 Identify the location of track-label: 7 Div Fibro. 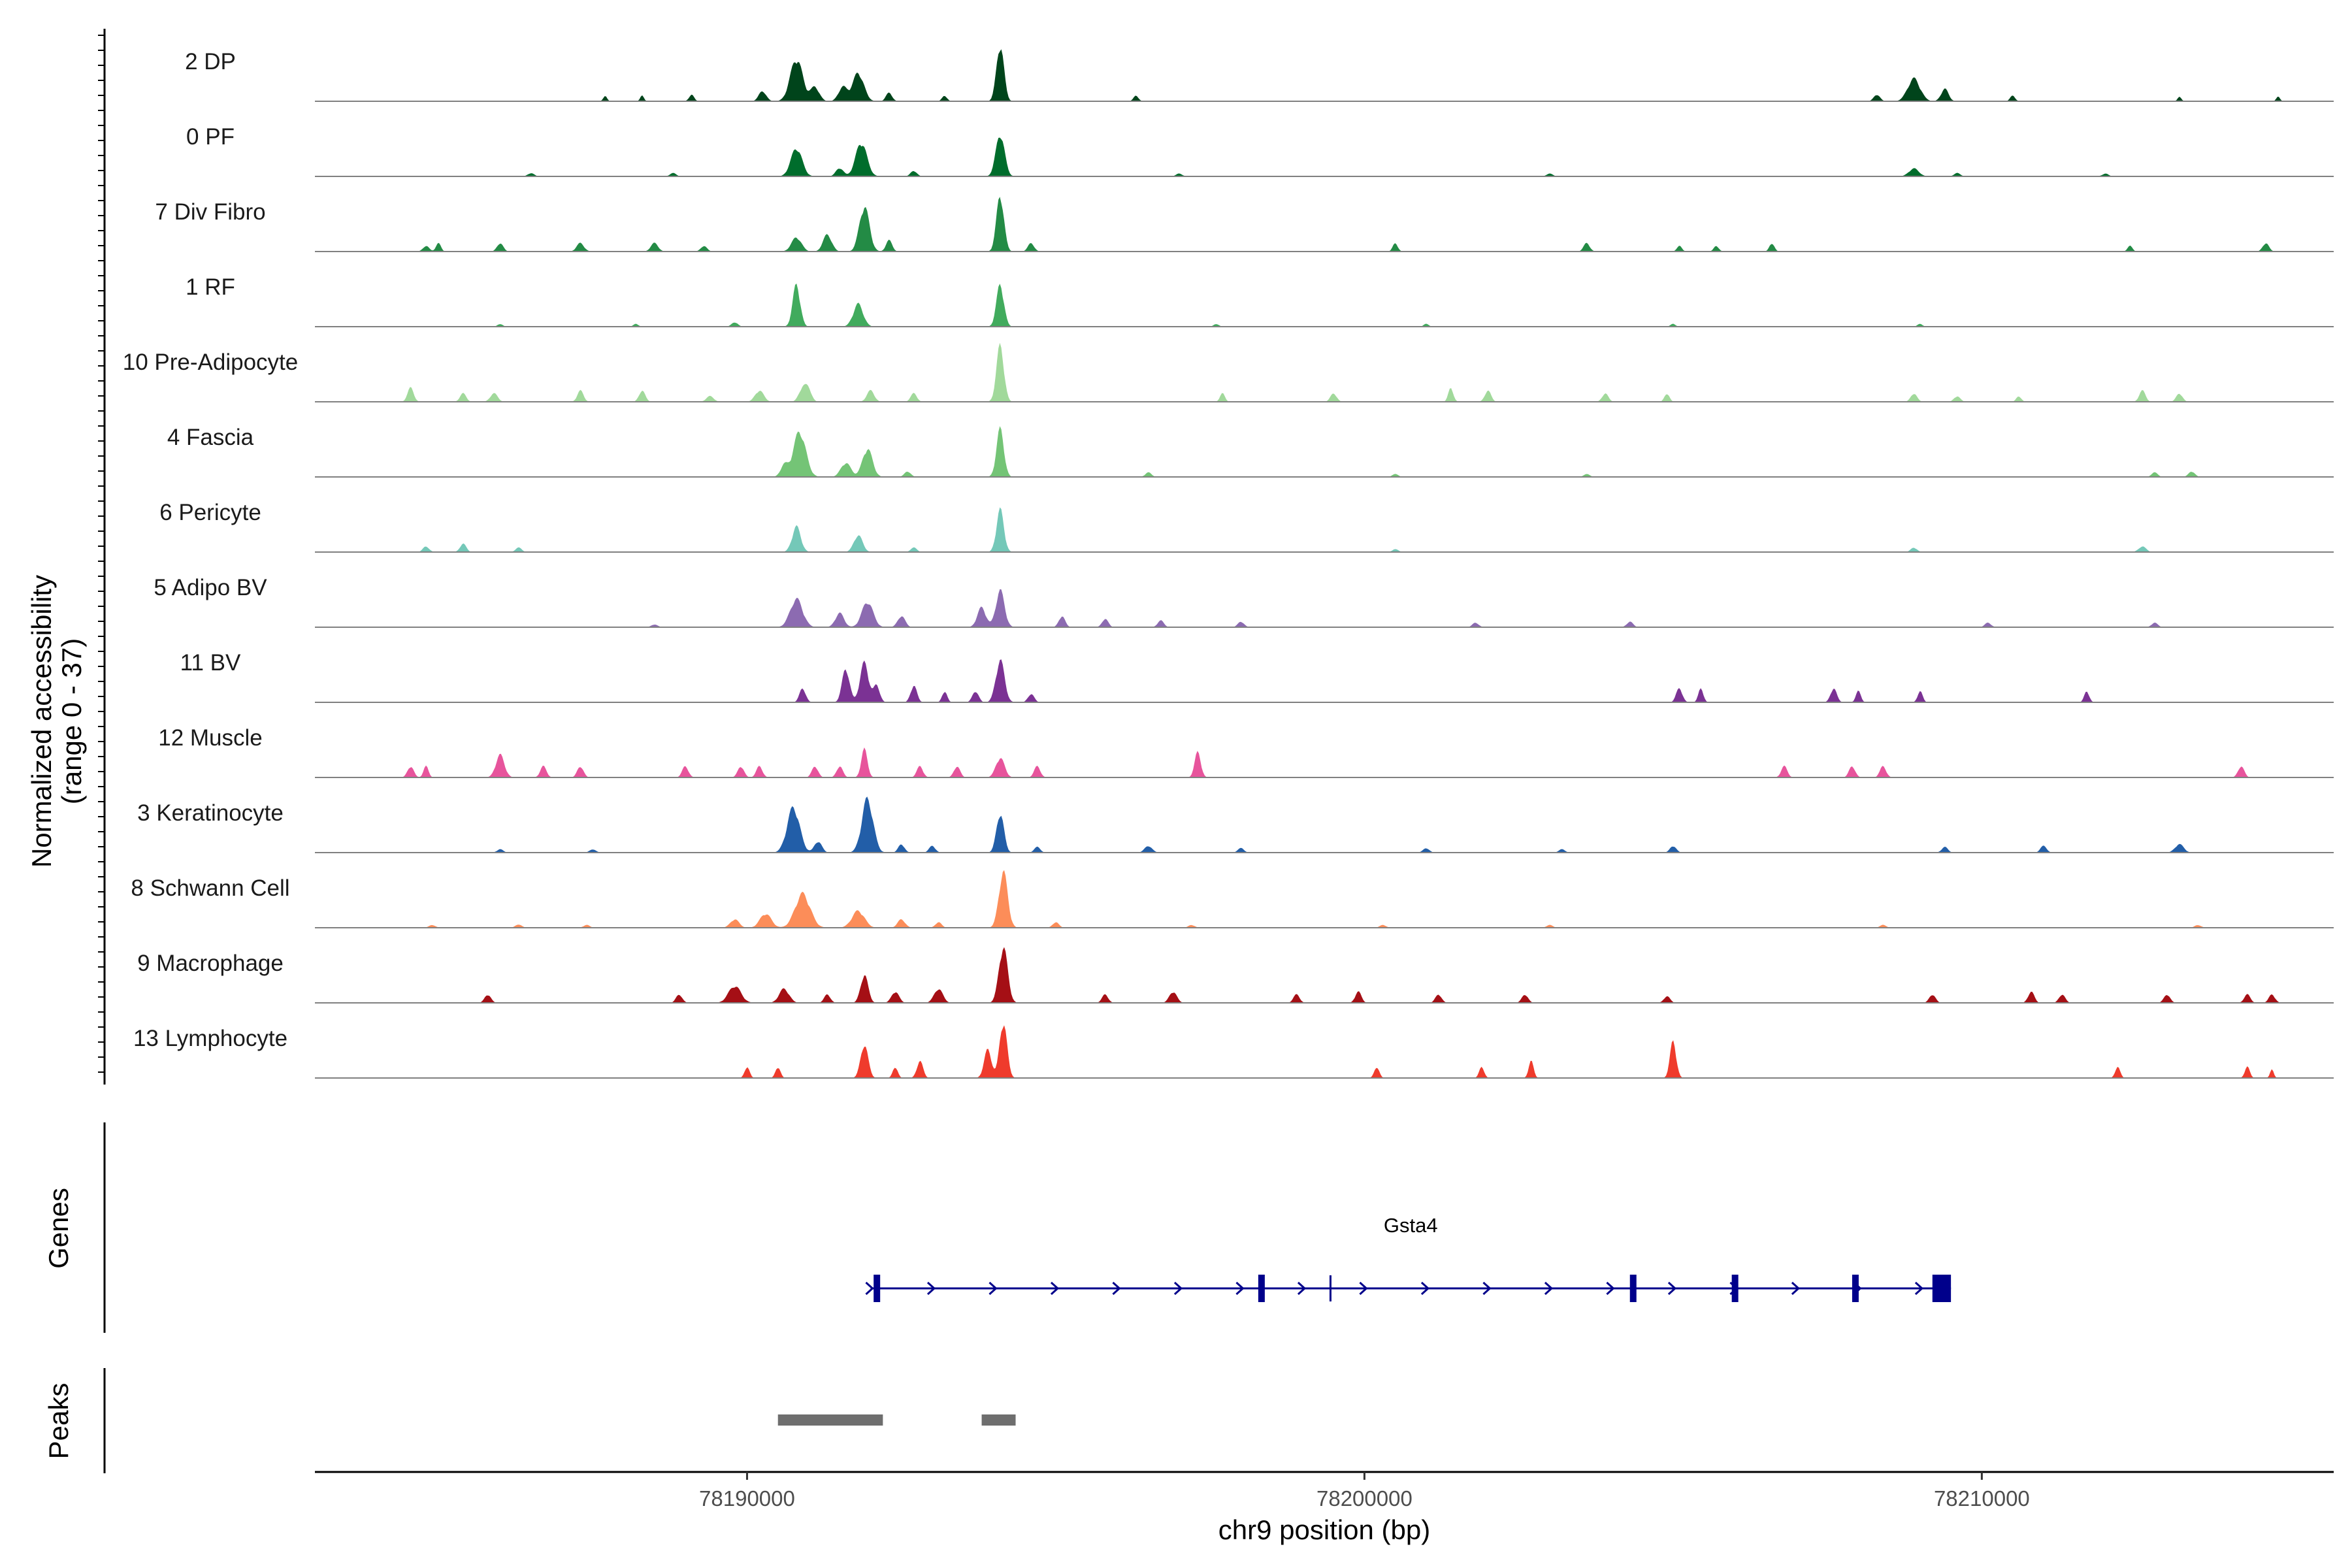
(210, 212).